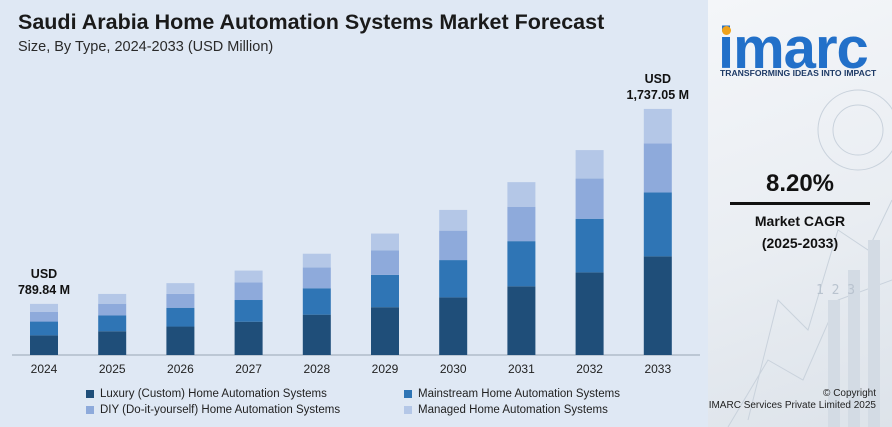  What do you see at coordinates (513, 410) in the screenshot?
I see `legend-label: Managed Home Automation Systems` at bounding box center [513, 410].